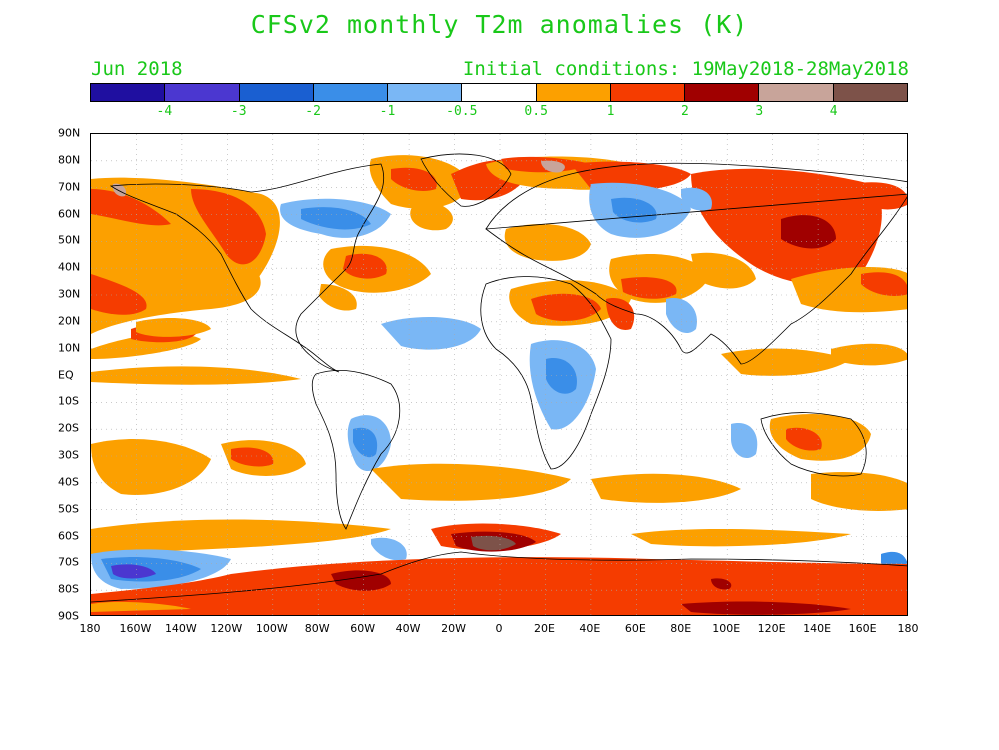 Image resolution: width=999 pixels, height=750 pixels. What do you see at coordinates (137, 69) in the screenshot?
I see `forecast-month-label: Jun 2018` at bounding box center [137, 69].